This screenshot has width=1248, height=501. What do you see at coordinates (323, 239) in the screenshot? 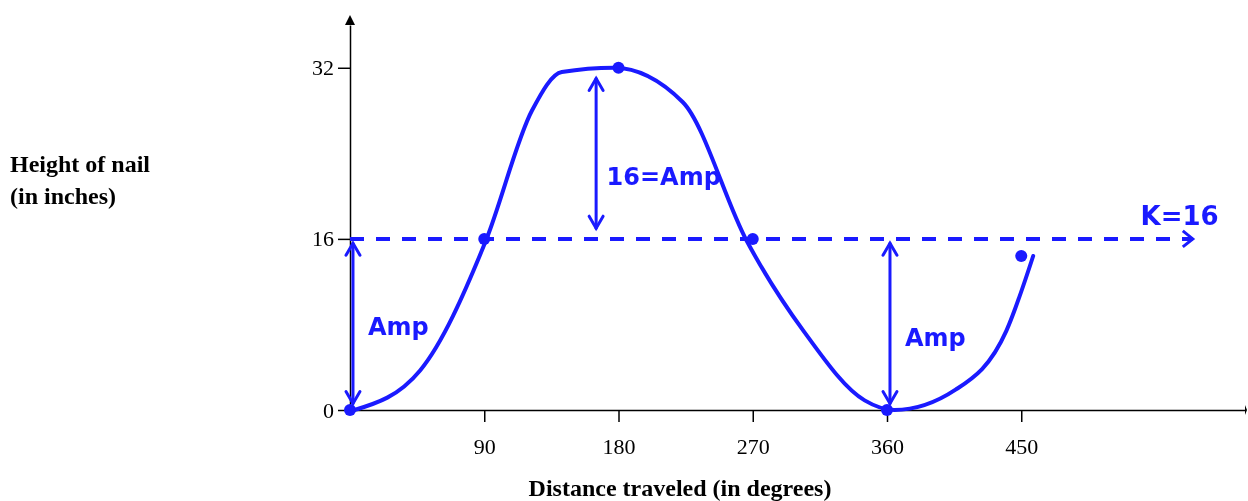
I see `y-tick-label: 16` at bounding box center [323, 239].